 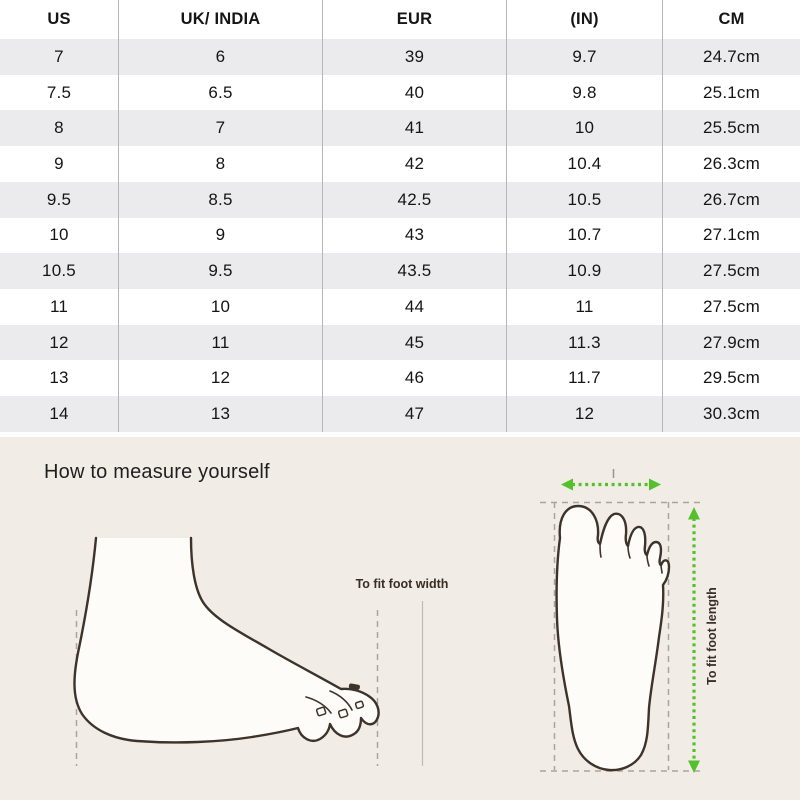 What do you see at coordinates (613, 638) in the screenshot?
I see `footprint-outline` at bounding box center [613, 638].